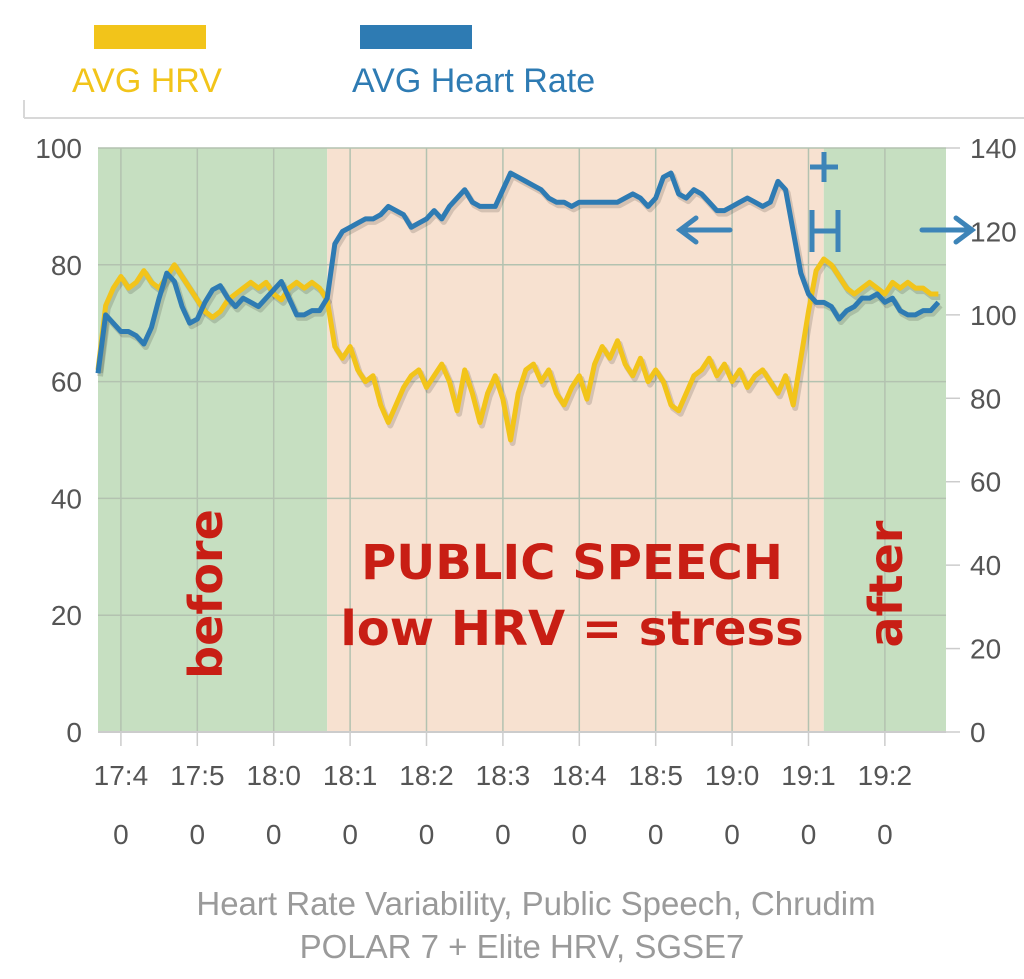 The image size is (1024, 979). I want to click on caption-line-2: POLAR 7 + Elite HRV, SGSE7, so click(522, 946).